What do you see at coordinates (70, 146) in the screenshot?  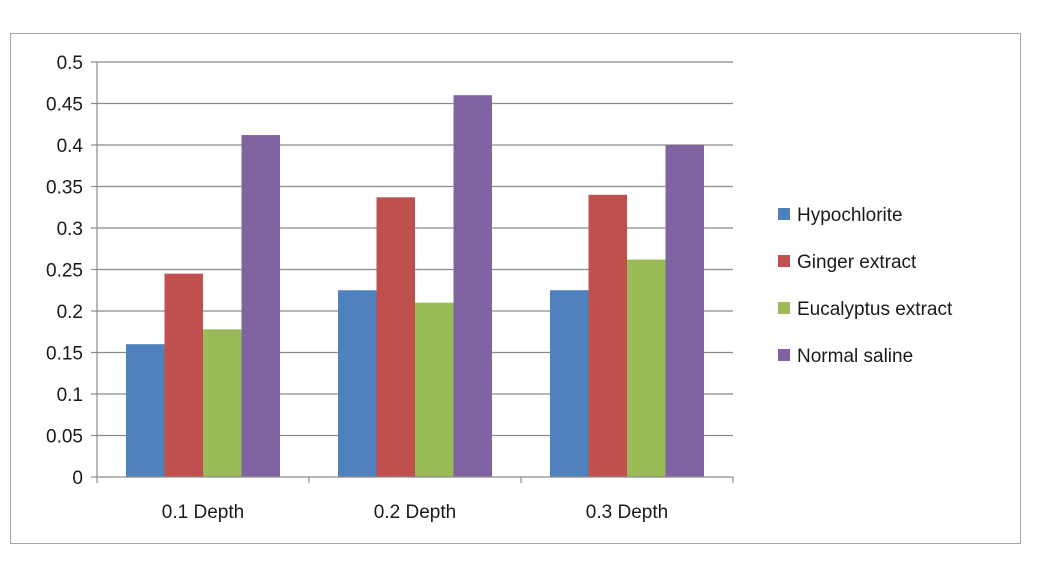 I see `y-tick-label: 0.4` at bounding box center [70, 146].